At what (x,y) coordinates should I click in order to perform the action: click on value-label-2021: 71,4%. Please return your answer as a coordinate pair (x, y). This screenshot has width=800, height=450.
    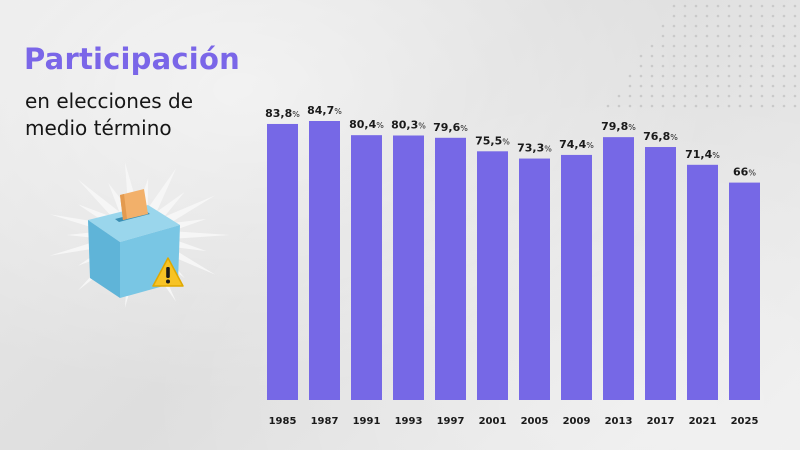
    Looking at the image, I should click on (702, 154).